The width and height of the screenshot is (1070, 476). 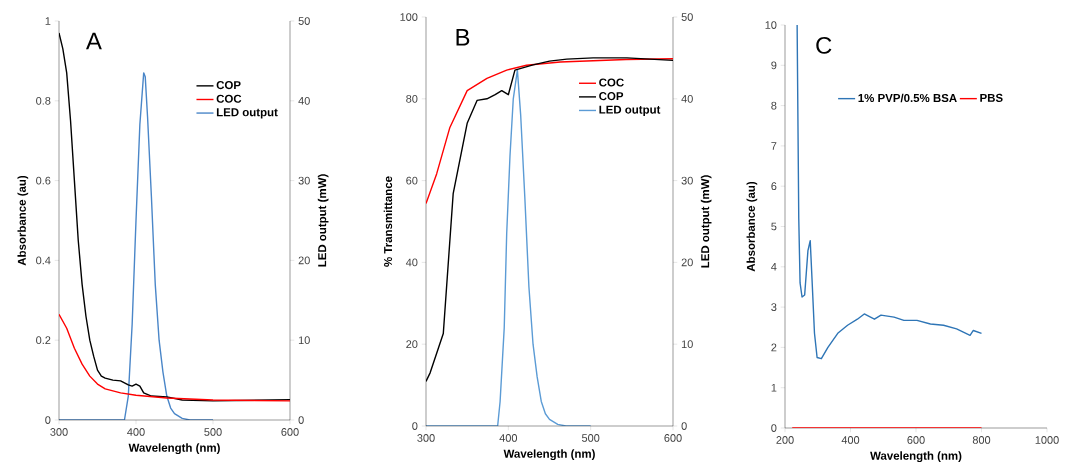 What do you see at coordinates (981, 440) in the screenshot?
I see `x-tick-label: 800` at bounding box center [981, 440].